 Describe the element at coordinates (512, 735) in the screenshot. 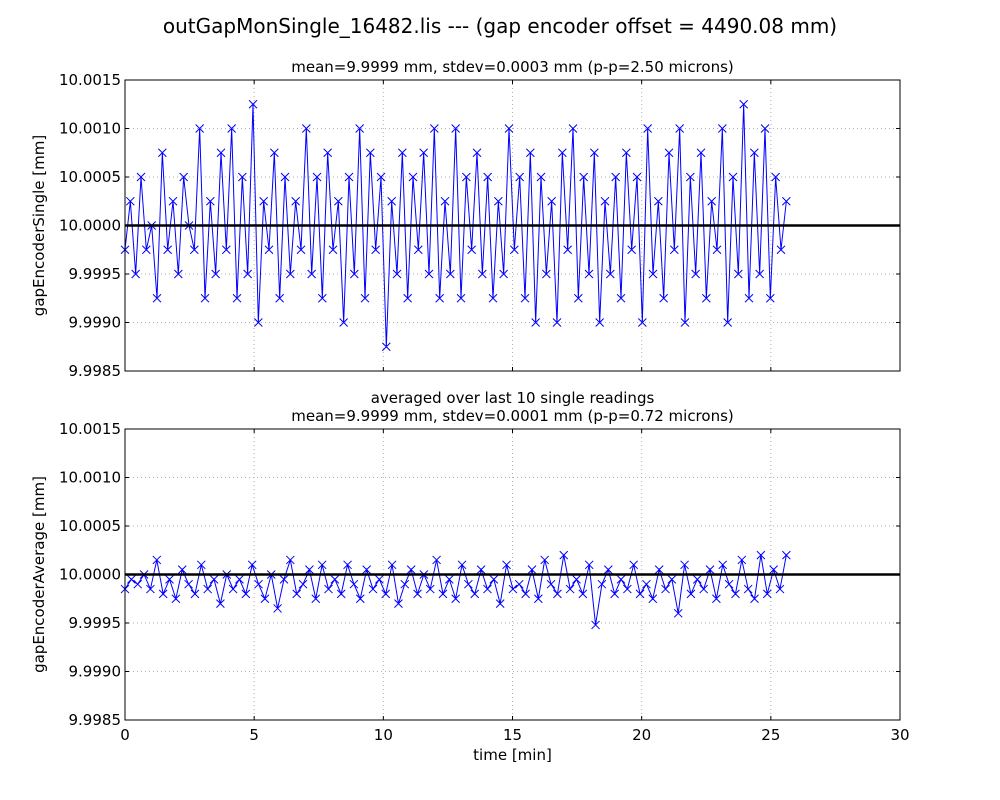

I see `x-tick-label: 15` at that location.